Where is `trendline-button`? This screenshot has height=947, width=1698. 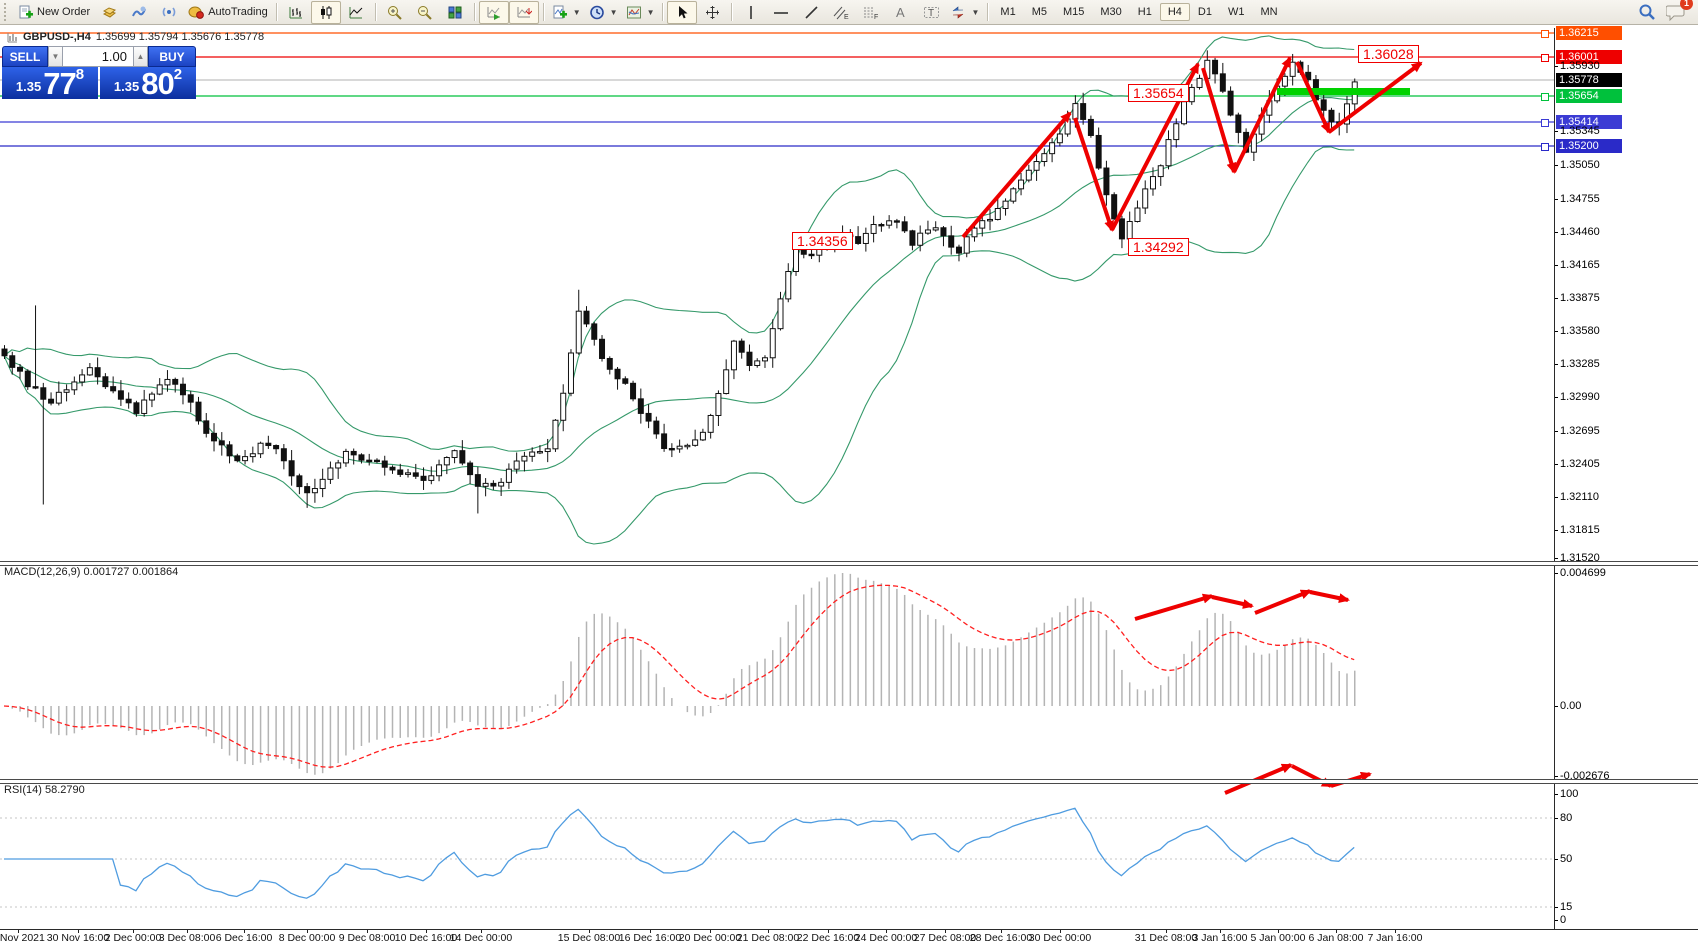 trendline-button is located at coordinates (811, 12).